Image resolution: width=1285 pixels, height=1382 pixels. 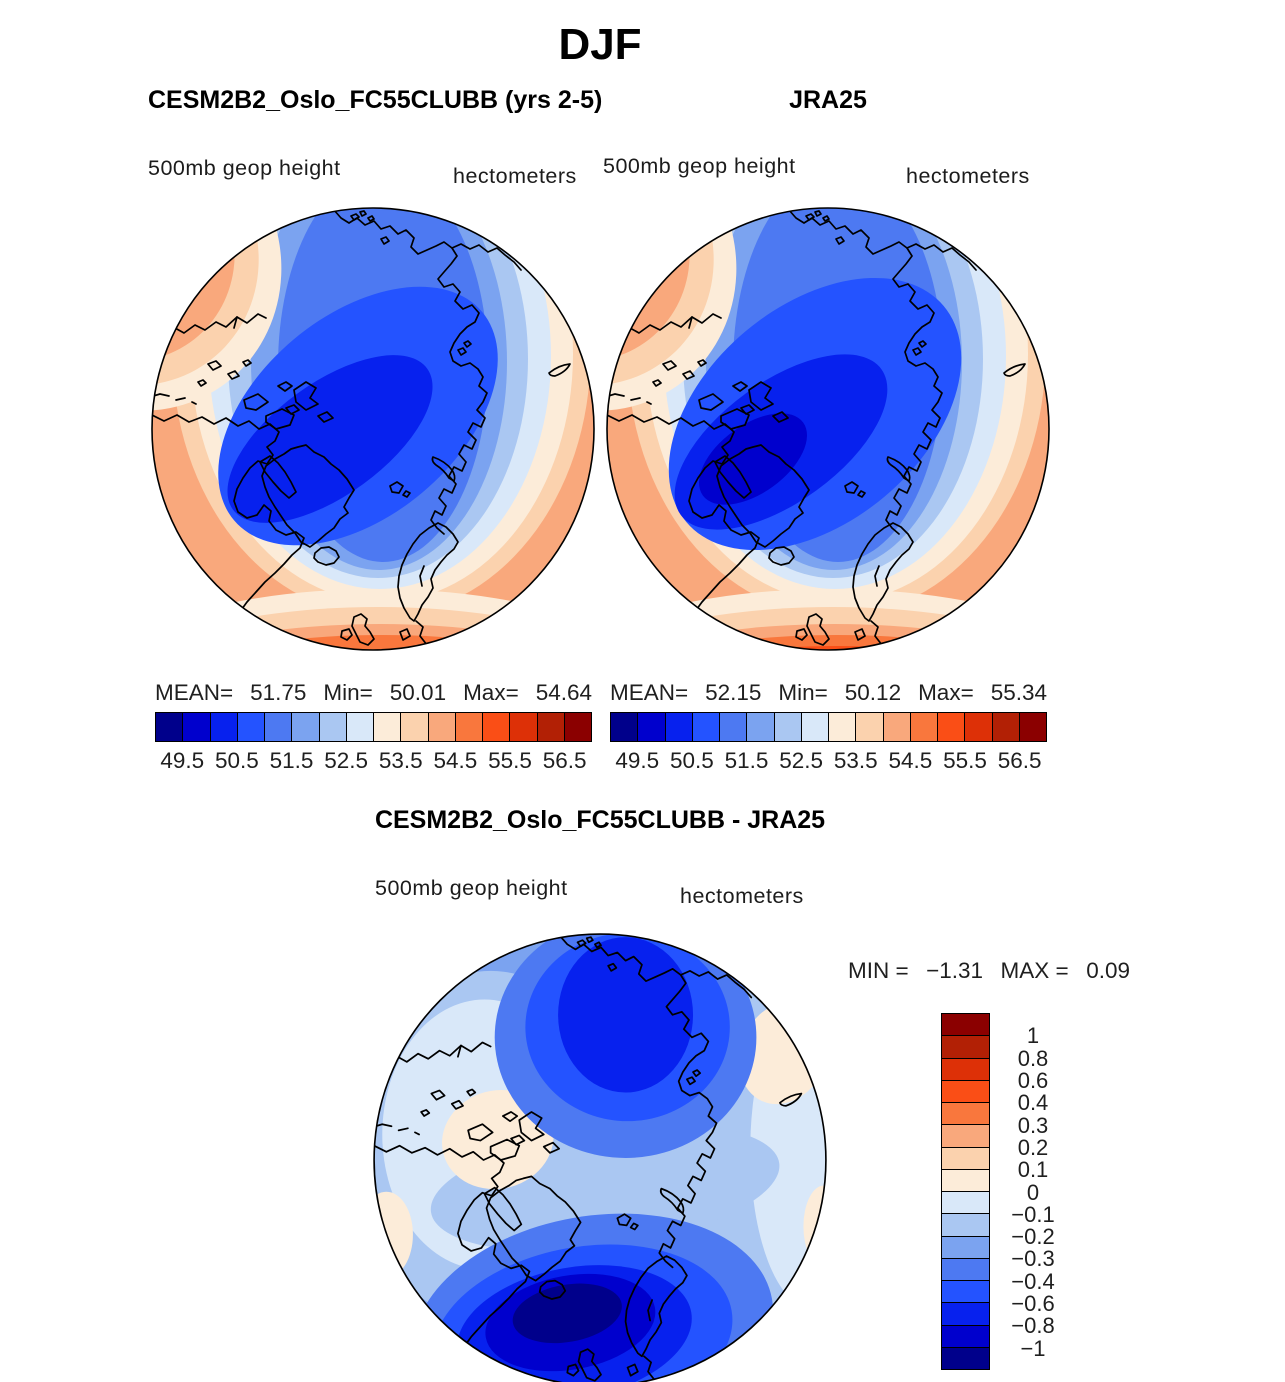 What do you see at coordinates (1033, 1281) in the screenshot?
I see `colorbar-tick-label: −0.4` at bounding box center [1033, 1281].